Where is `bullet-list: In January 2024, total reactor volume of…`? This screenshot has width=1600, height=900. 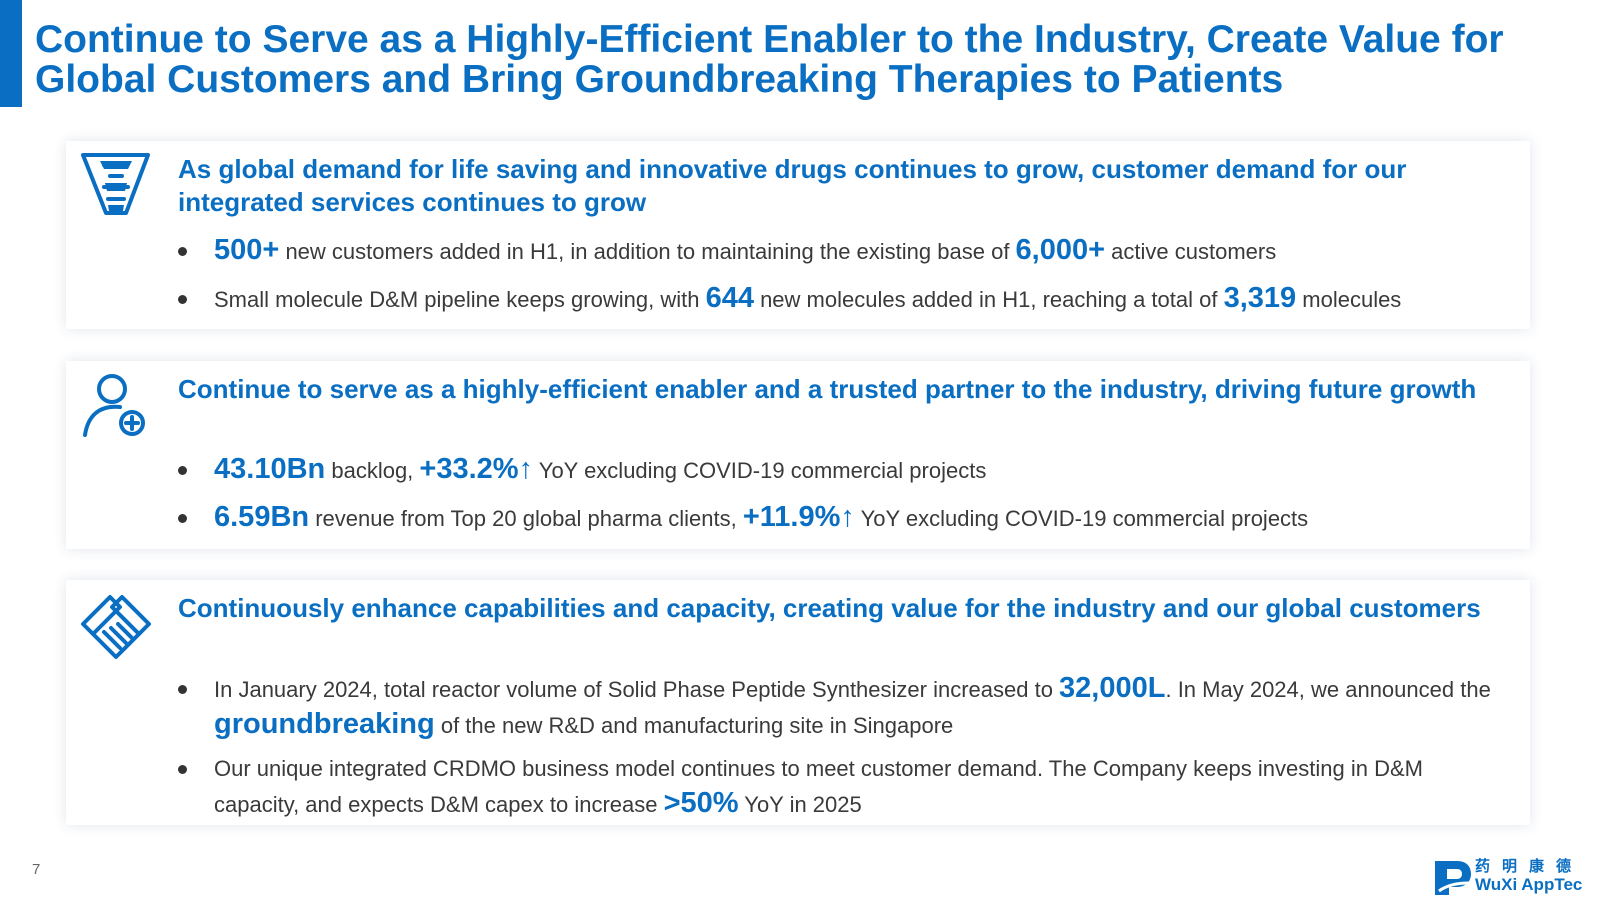 bullet-list: In January 2024, total reactor volume of… is located at coordinates (843, 750).